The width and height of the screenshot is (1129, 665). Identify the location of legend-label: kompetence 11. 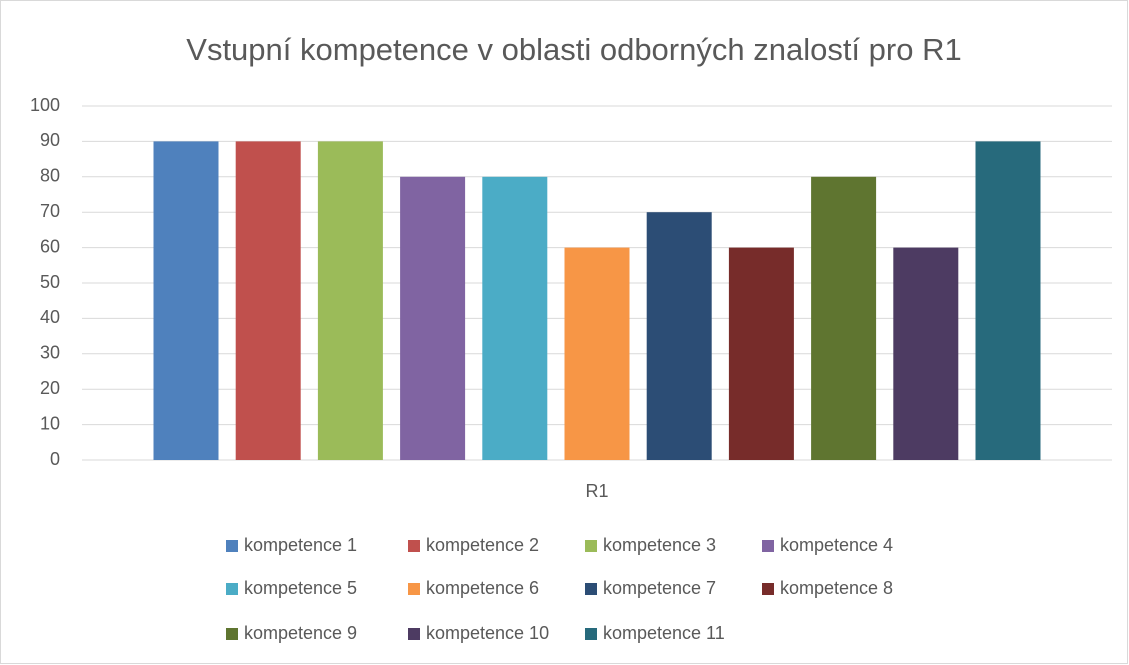
(664, 633).